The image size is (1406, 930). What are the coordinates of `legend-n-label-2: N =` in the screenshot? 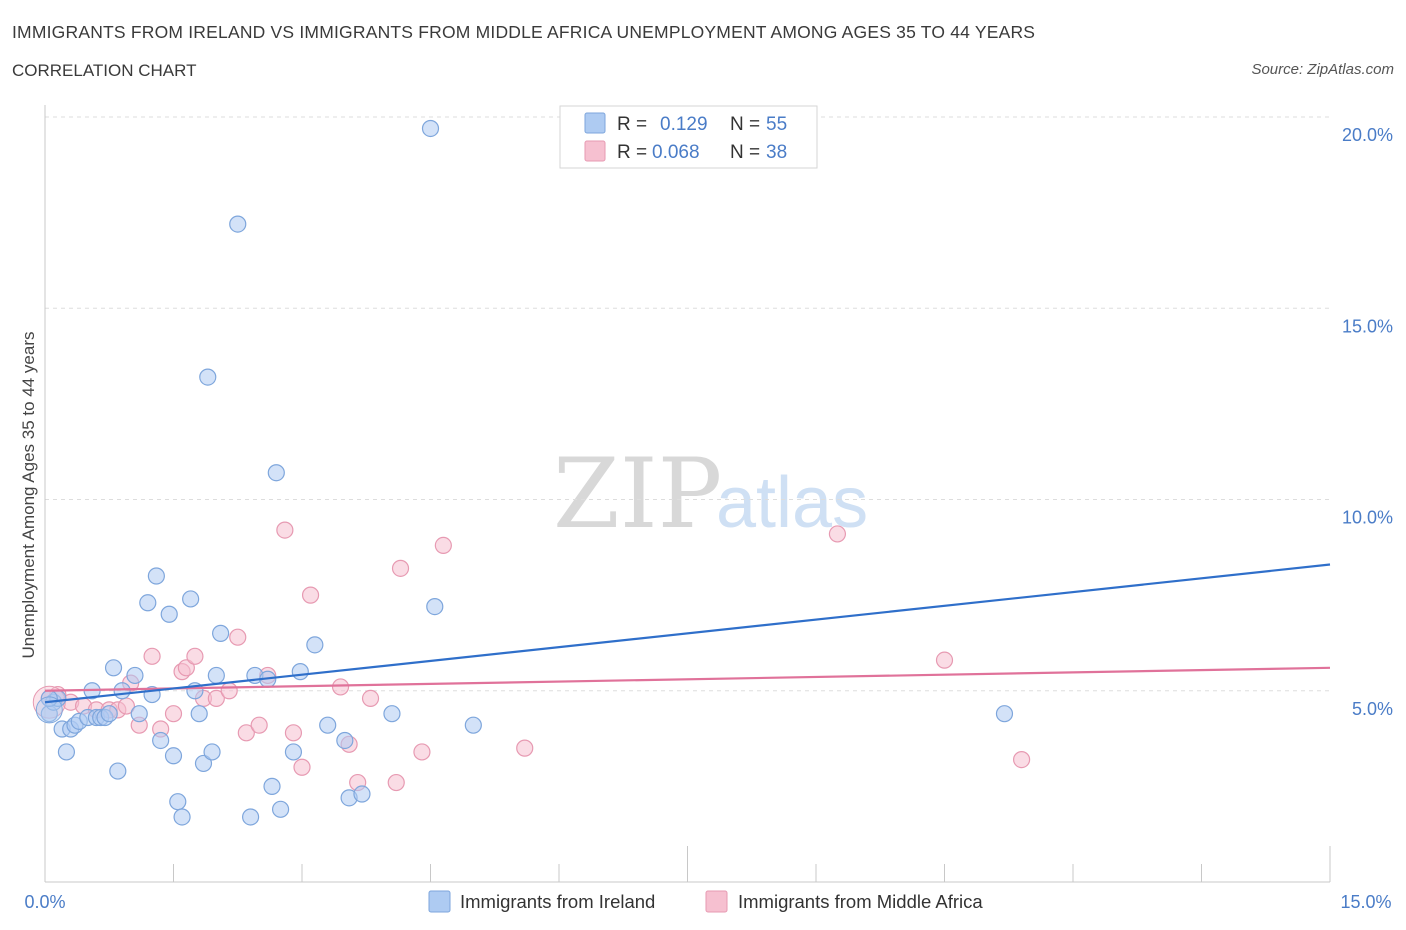 It's located at (745, 152).